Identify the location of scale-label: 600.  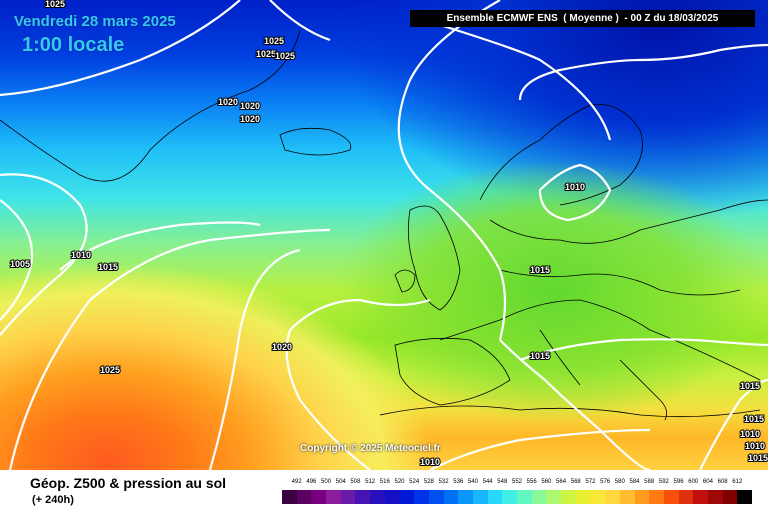
(693, 482).